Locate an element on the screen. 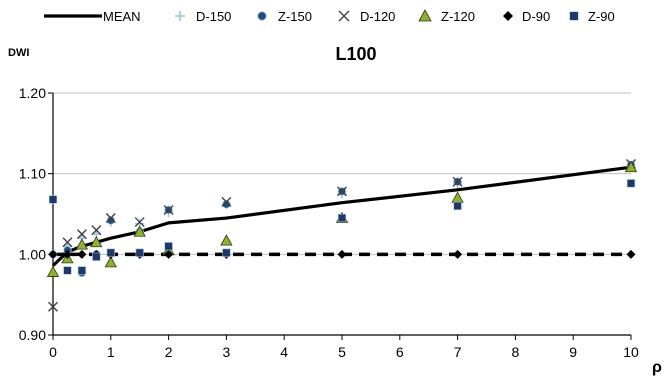  legend-item-d-90: D-90 is located at coordinates (526, 16).